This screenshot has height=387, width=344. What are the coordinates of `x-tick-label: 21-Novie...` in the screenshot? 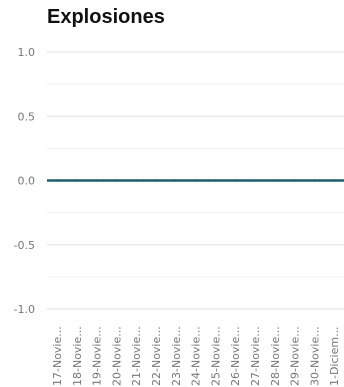 It's located at (136, 356).